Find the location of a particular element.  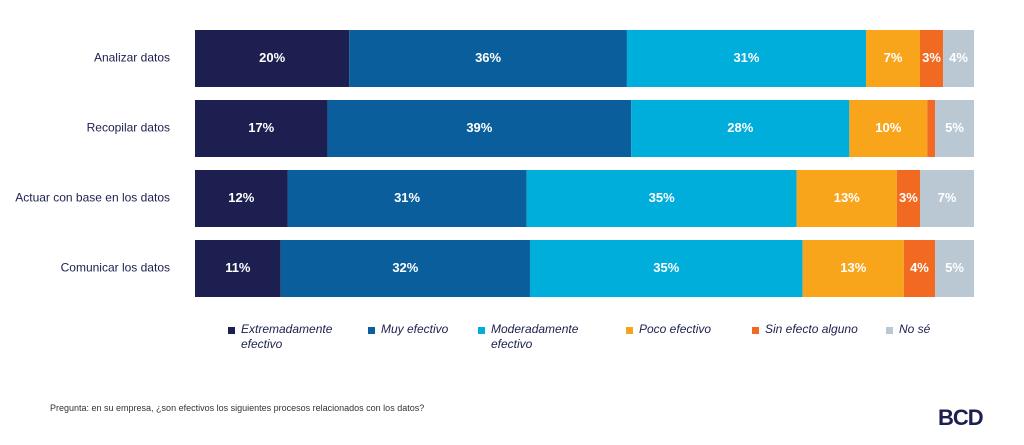

value-label: 36% is located at coordinates (488, 57).